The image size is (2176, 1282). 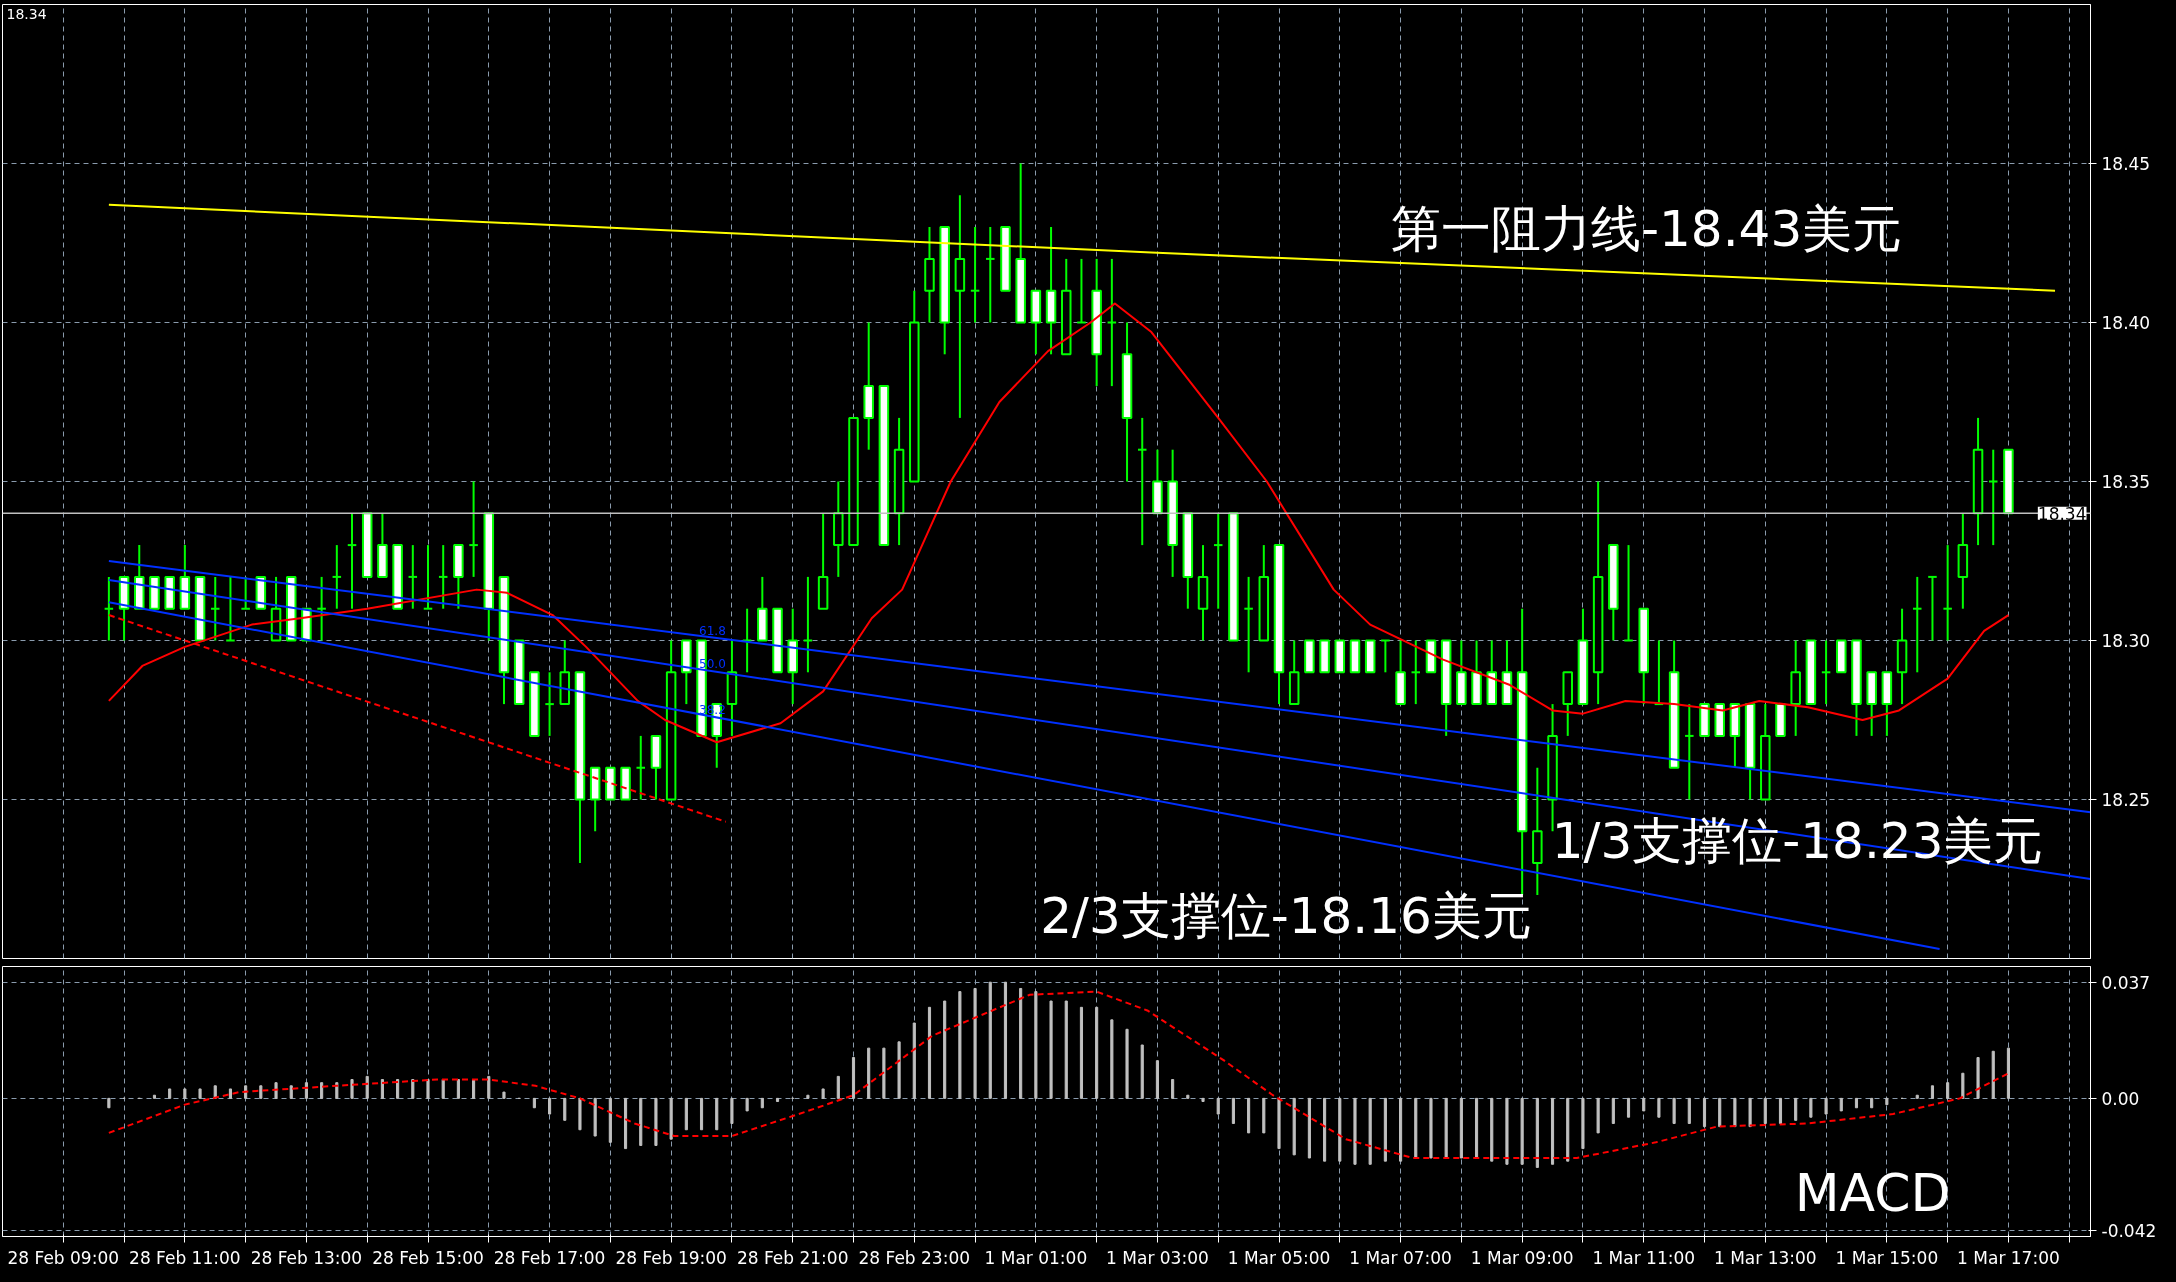 I want to click on x-tick-label: 1 Mar 05:00, so click(x=1279, y=1257).